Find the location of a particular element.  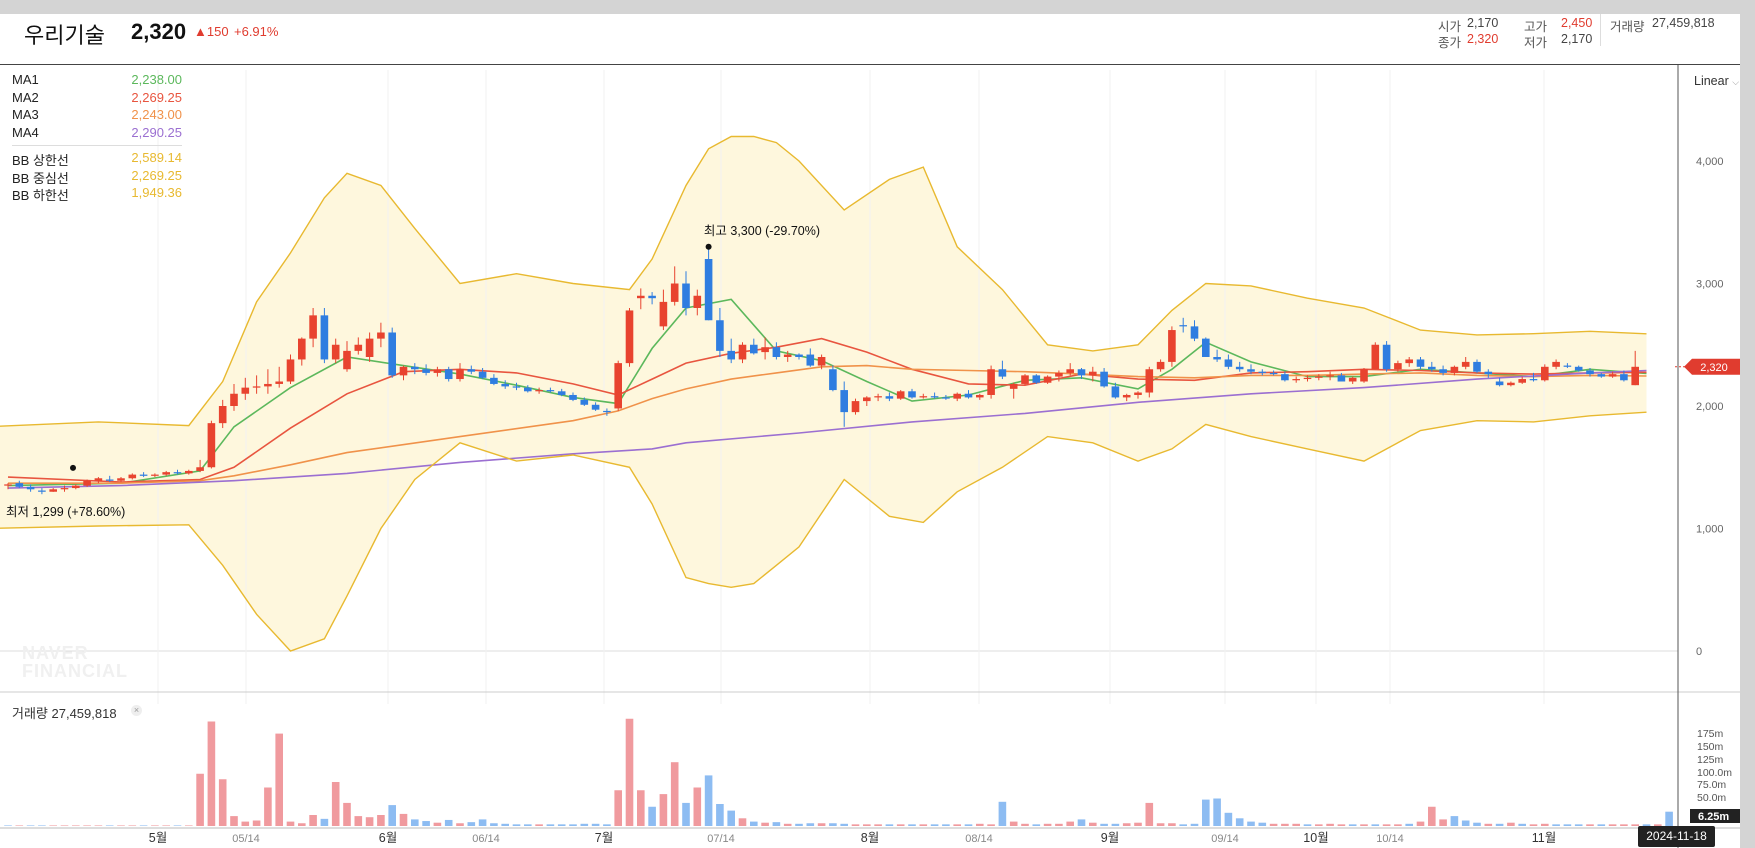

current-price-tag: 2,320 is located at coordinates (1714, 368).